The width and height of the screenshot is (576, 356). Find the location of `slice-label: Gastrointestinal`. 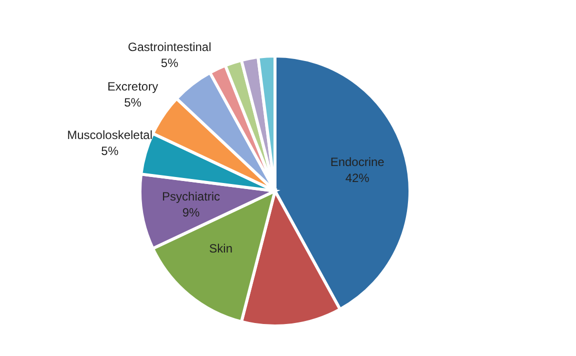

slice-label: Gastrointestinal is located at coordinates (170, 47).